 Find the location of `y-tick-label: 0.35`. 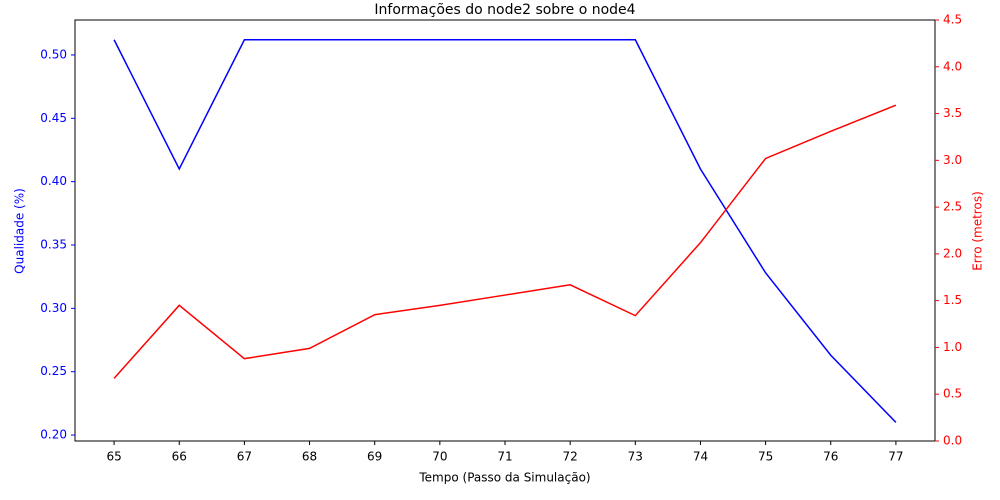

y-tick-label: 0.35 is located at coordinates (53, 245).